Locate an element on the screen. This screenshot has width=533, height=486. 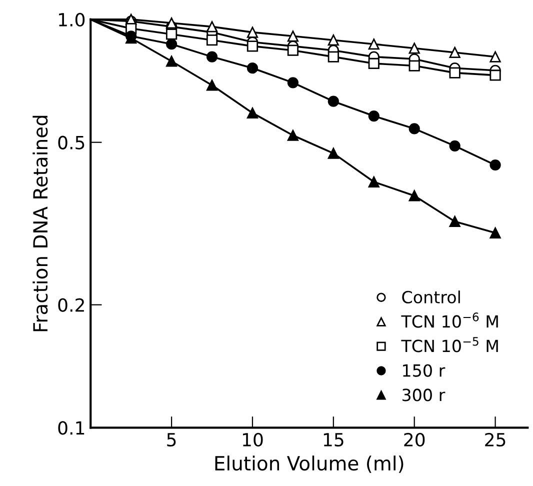
y-axis-title: Fraction DNA Retained is located at coordinates (40, 224).